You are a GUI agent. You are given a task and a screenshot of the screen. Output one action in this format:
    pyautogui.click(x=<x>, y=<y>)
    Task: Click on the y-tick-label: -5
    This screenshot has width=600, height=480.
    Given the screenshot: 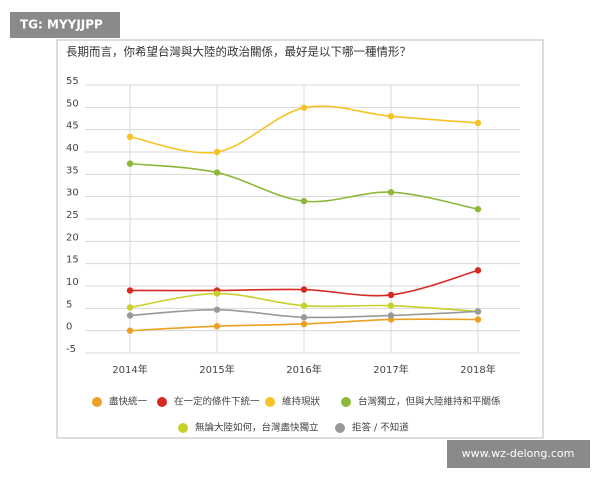 What is the action you would take?
    pyautogui.click(x=71, y=349)
    